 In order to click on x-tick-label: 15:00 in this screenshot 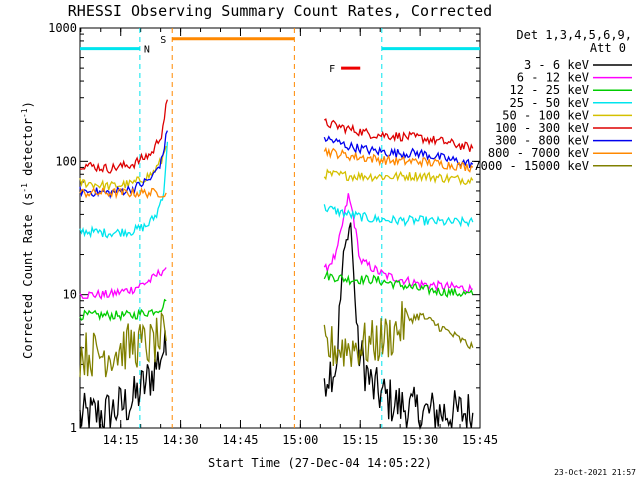, I will do `click(300, 440)`.